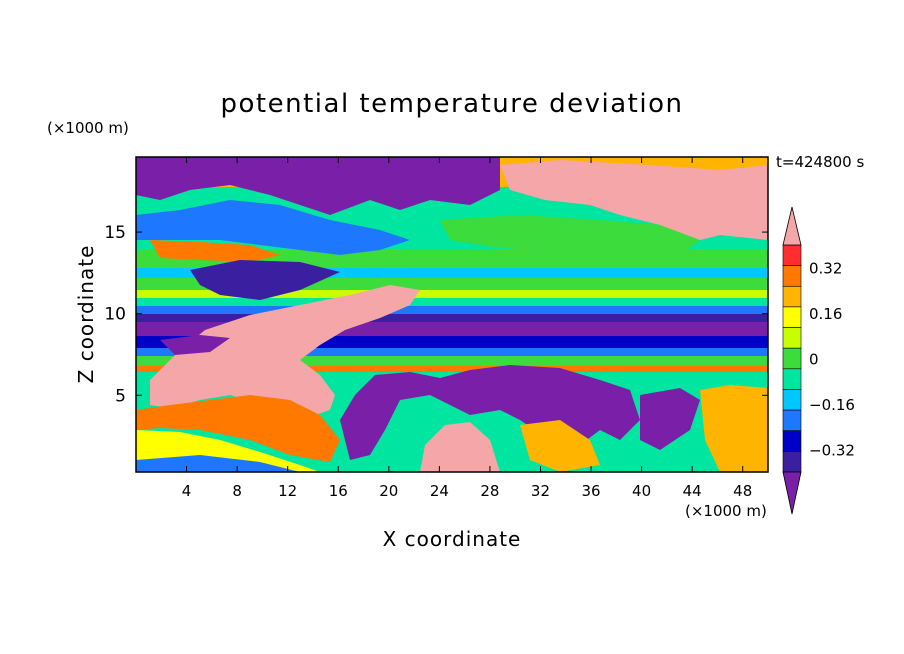 This screenshot has height=654, width=904. What do you see at coordinates (287, 491) in the screenshot?
I see `x-tick-label: 12` at bounding box center [287, 491].